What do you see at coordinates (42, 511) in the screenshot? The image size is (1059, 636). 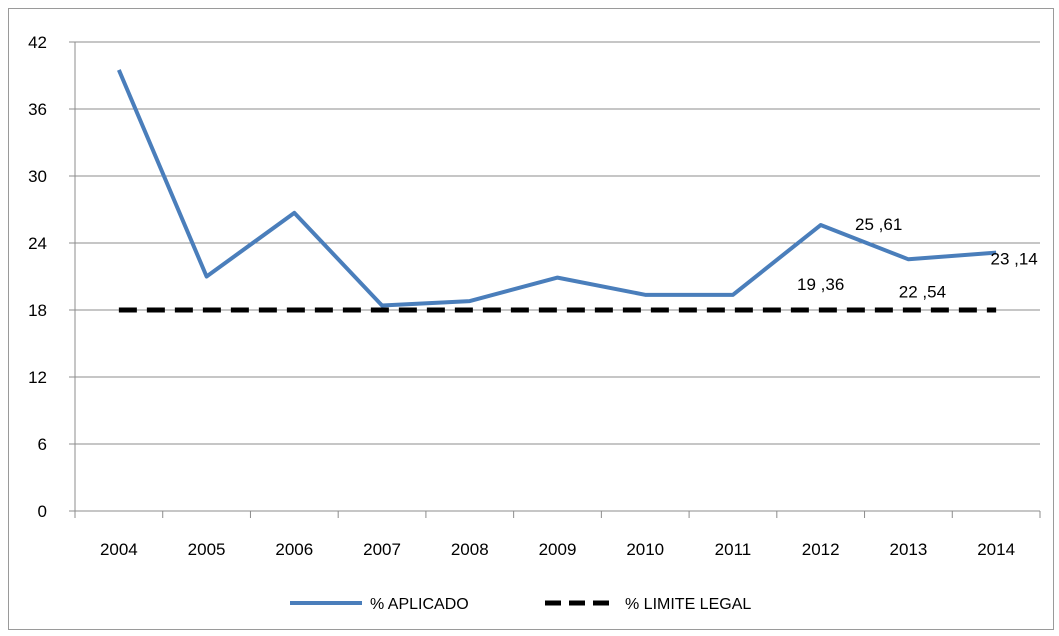 I see `y-tick-label: 0` at bounding box center [42, 511].